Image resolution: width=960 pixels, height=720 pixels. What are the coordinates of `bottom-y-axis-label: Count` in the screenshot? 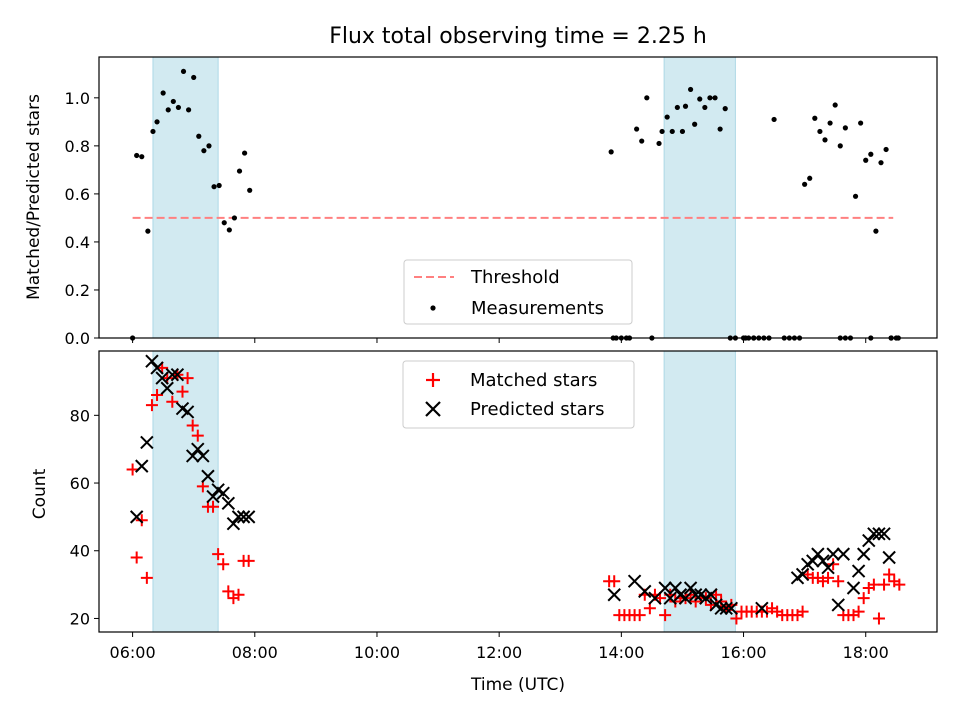 It's located at (40, 493).